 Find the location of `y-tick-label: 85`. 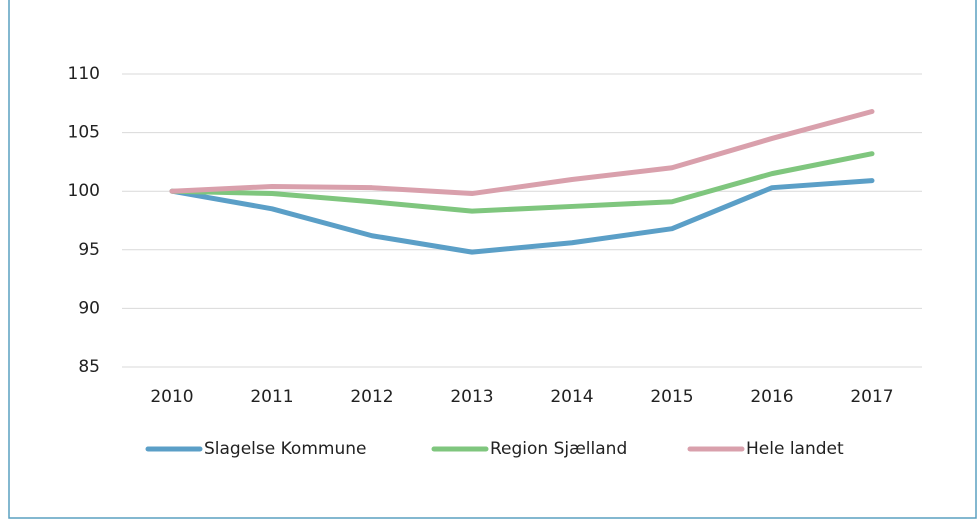

y-tick-label: 85 is located at coordinates (89, 367).